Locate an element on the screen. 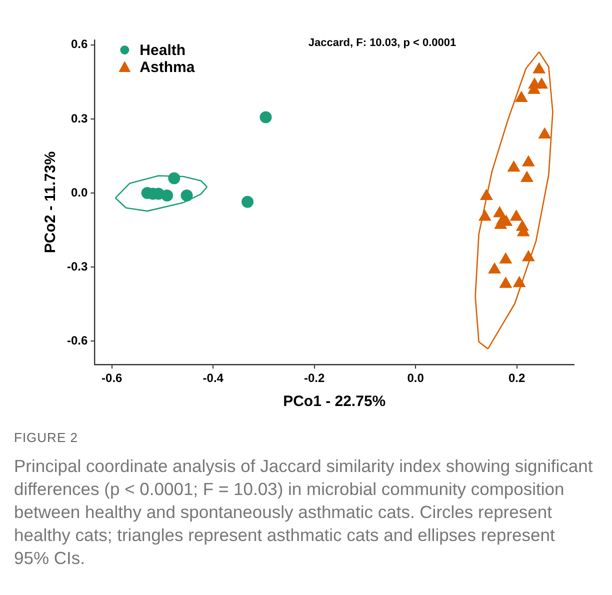  x-tick-label: -0.2 is located at coordinates (315, 378).